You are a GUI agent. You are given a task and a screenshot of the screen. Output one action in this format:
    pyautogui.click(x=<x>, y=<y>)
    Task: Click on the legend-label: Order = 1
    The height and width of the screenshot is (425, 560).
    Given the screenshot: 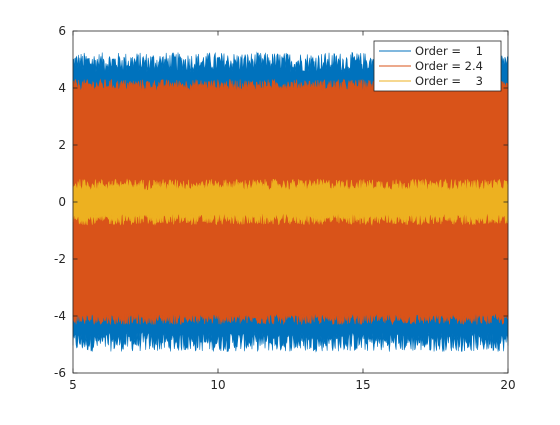 What is the action you would take?
    pyautogui.click(x=449, y=51)
    